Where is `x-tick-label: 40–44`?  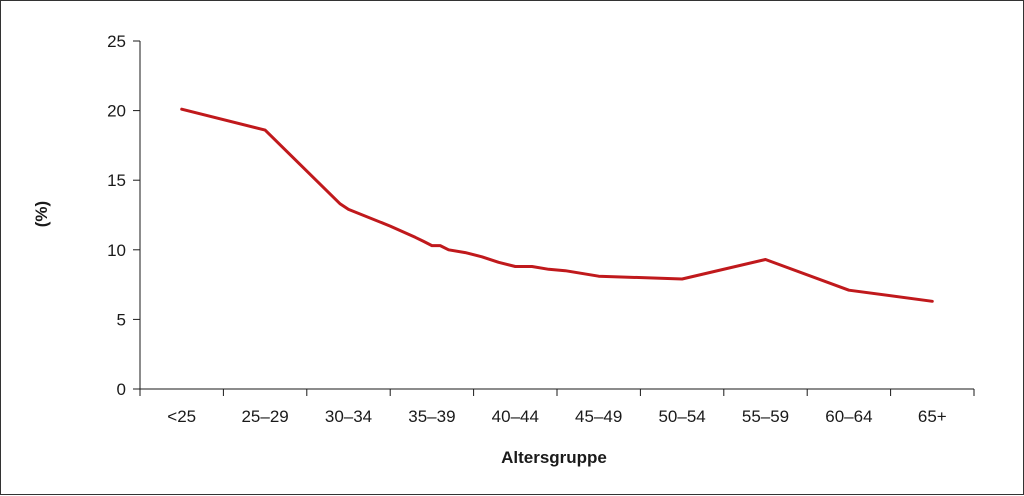
x-tick-label: 40–44 is located at coordinates (515, 416).